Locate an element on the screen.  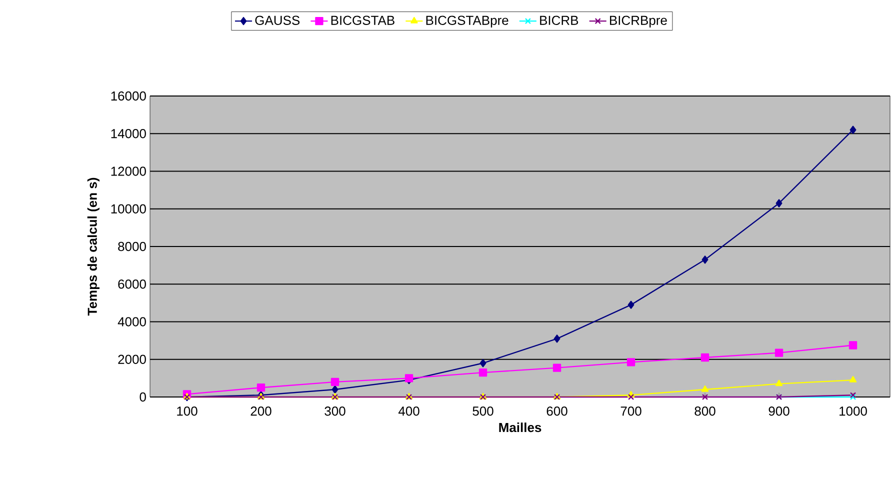
y-axis-title: Temps de calcul (en s) is located at coordinates (93, 247).